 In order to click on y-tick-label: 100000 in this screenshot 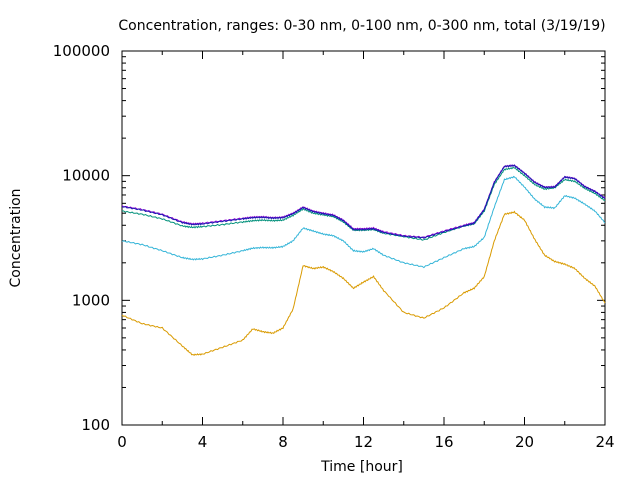, I will do `click(81, 51)`.